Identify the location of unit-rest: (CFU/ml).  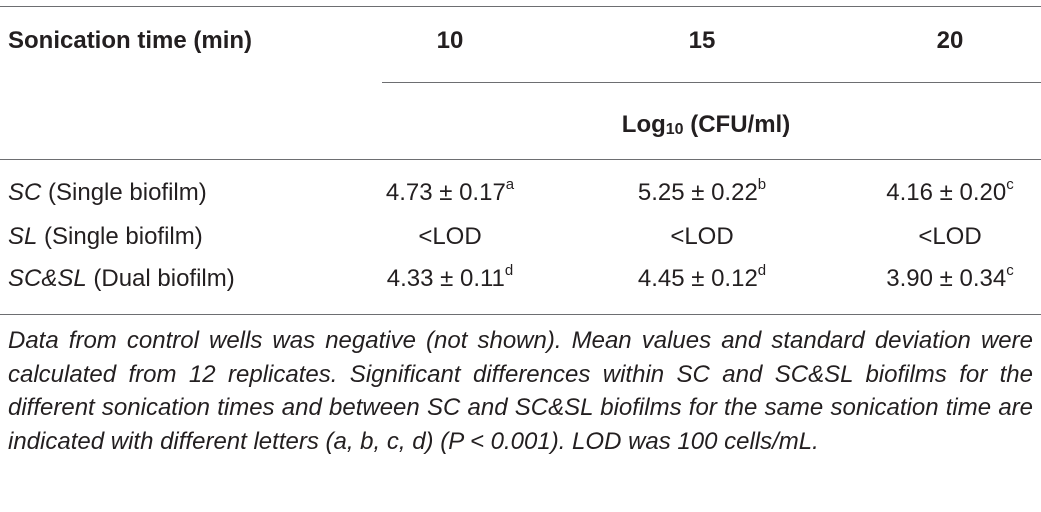
(737, 124).